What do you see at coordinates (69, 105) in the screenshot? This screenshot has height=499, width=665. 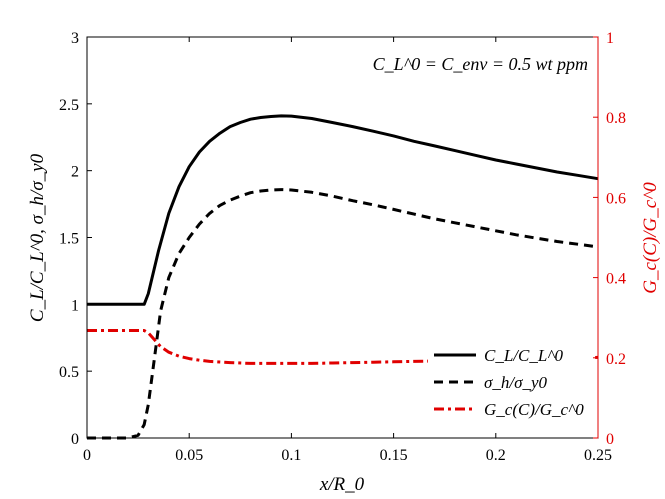 I see `y-left-tick-label: 2.5` at bounding box center [69, 105].